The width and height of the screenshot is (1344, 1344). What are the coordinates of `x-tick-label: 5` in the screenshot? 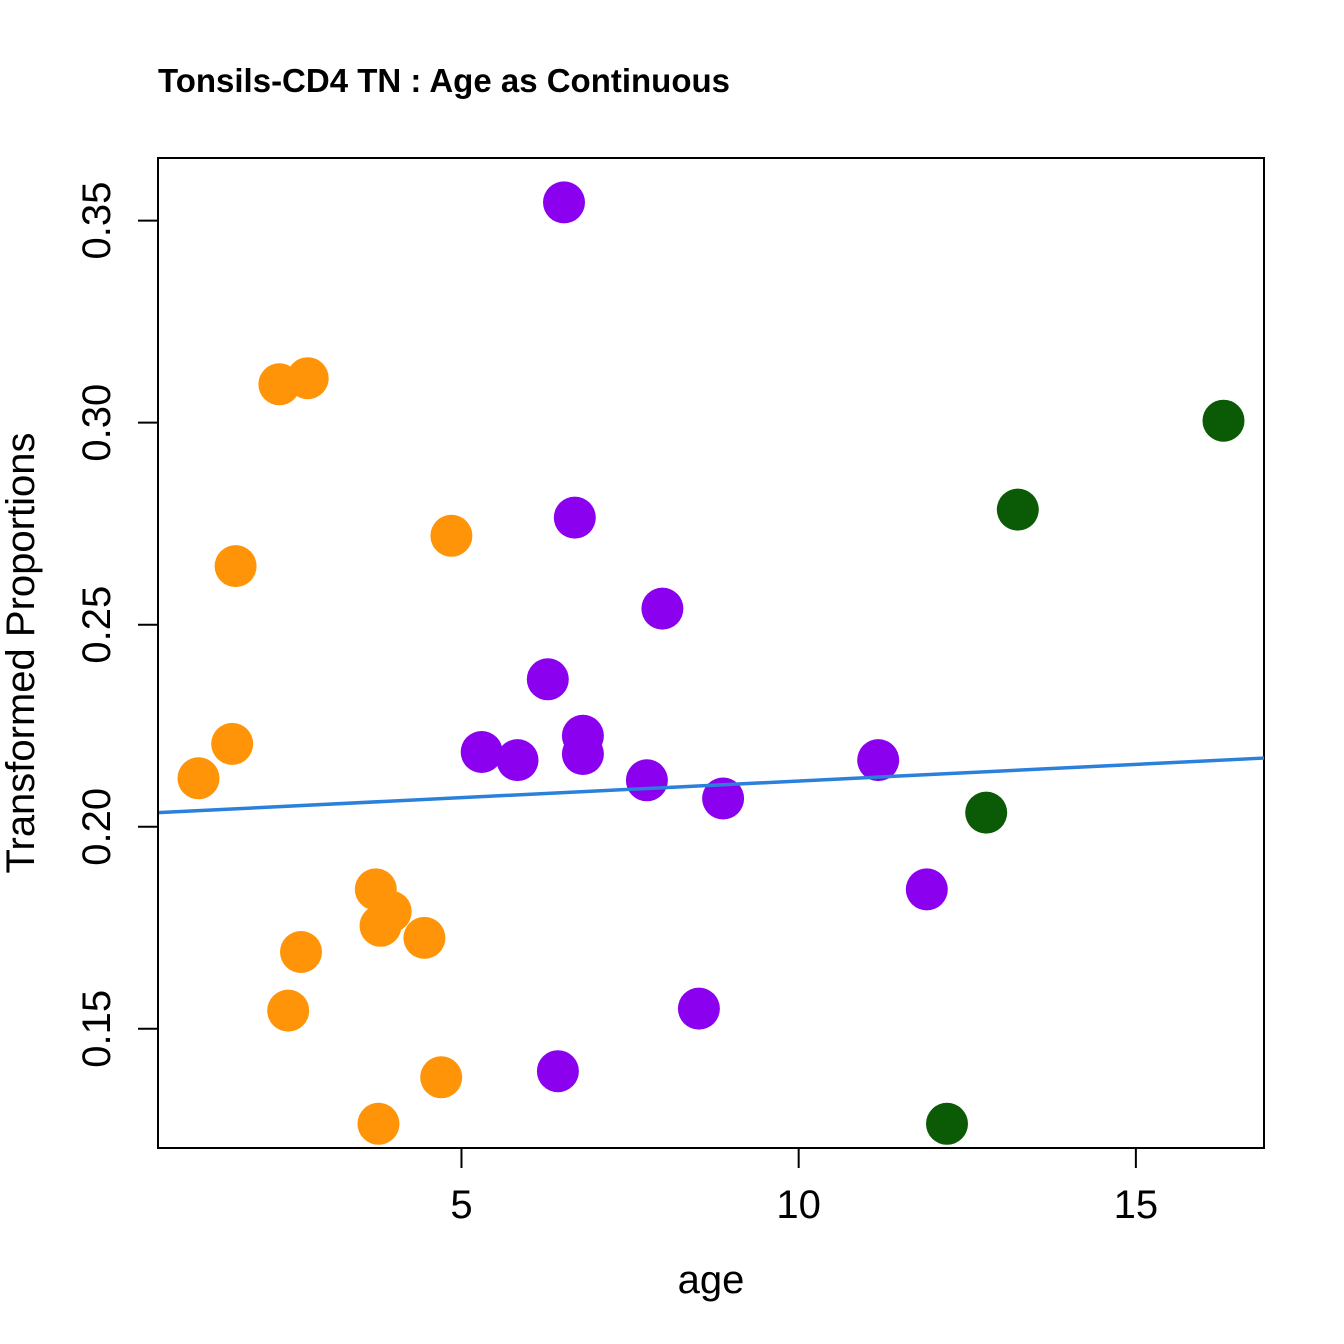 It's located at (461, 1205).